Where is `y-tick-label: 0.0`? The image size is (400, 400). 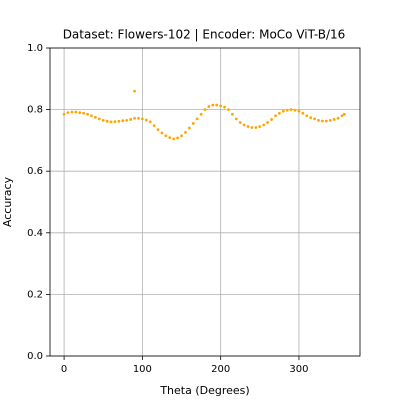 y-tick-label: 0.0 is located at coordinates (35, 356).